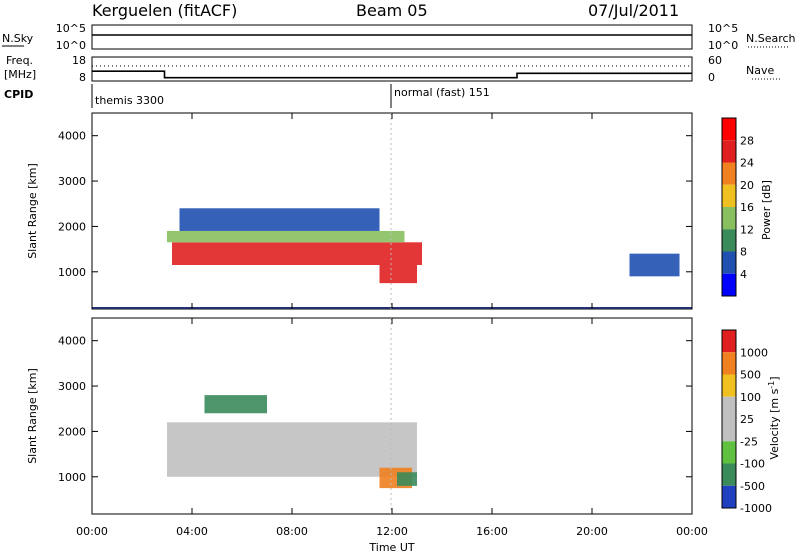 The height and width of the screenshot is (554, 800). Describe the element at coordinates (723, 45) in the screenshot. I see `nsearch-tick-bottom: 10^0` at that location.